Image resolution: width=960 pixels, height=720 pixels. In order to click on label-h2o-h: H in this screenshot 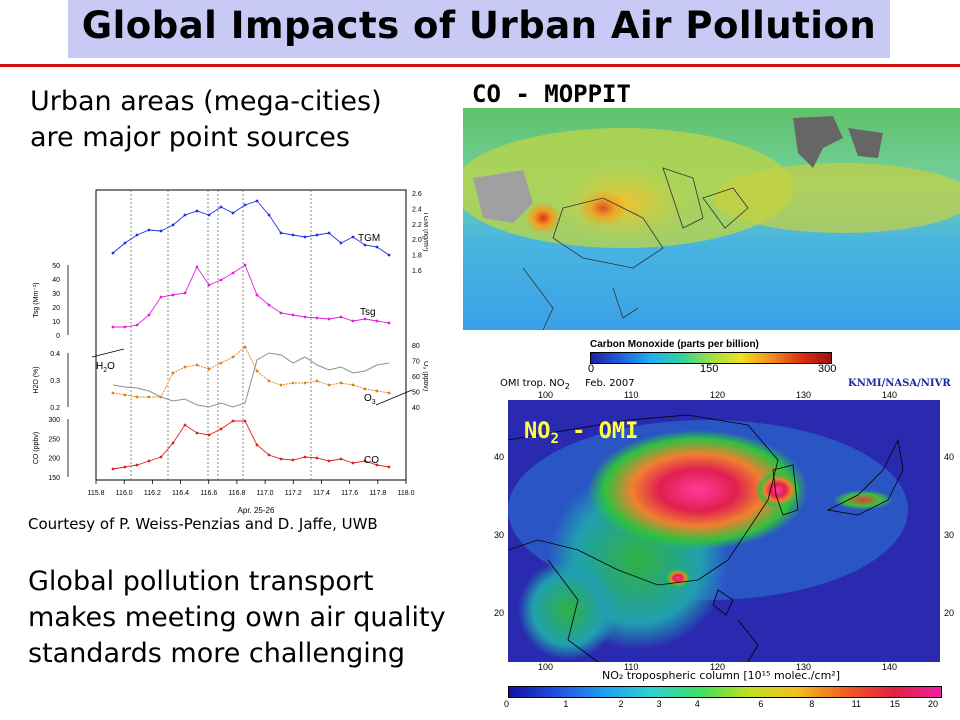, I will do `click(99, 366)`.